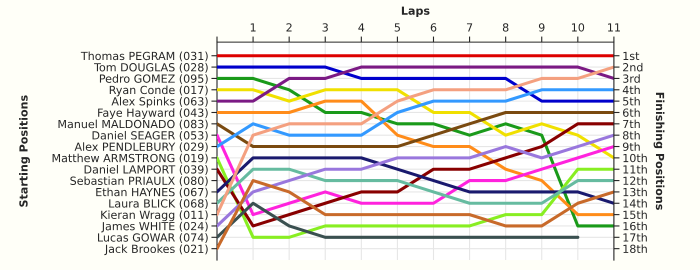  What do you see at coordinates (146, 170) in the screenshot?
I see `series-label: Daniel LAMPORT (039)` at bounding box center [146, 170].